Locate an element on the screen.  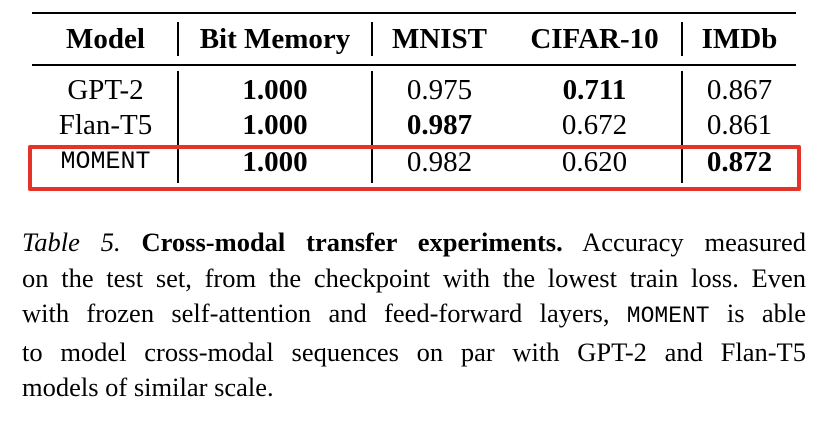
row-highlight-box is located at coordinates (414, 168).